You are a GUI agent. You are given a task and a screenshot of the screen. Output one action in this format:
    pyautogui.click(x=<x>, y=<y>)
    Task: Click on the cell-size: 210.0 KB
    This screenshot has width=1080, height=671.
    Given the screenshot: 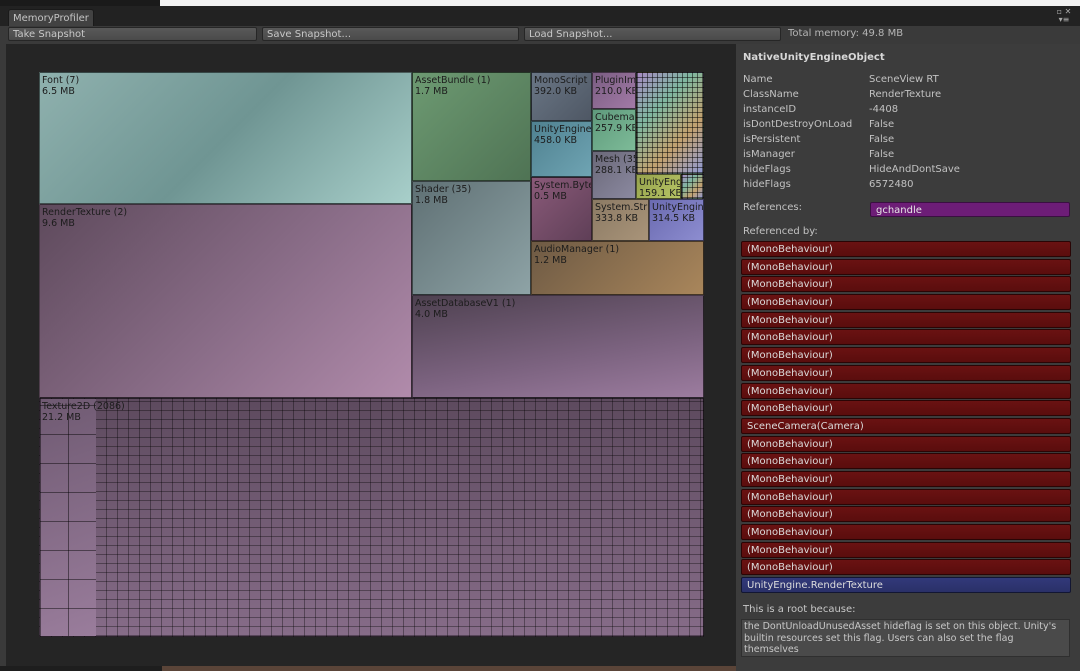 What is the action you would take?
    pyautogui.click(x=615, y=91)
    